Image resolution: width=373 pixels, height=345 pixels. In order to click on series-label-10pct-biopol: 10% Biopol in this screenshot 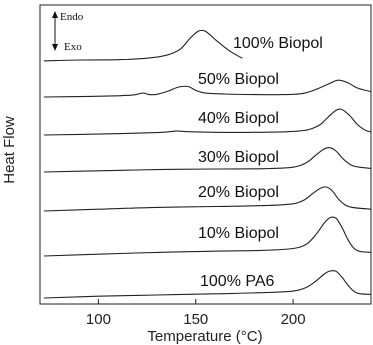, I will do `click(238, 233)`.